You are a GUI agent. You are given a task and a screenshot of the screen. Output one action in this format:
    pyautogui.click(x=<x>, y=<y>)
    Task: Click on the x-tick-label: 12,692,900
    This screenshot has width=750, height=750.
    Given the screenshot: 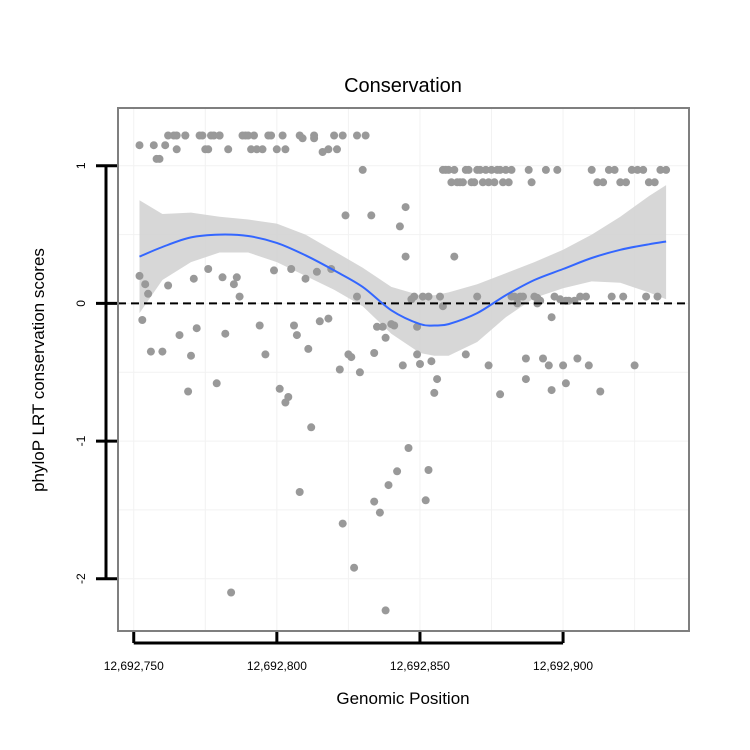 What is the action you would take?
    pyautogui.click(x=563, y=666)
    